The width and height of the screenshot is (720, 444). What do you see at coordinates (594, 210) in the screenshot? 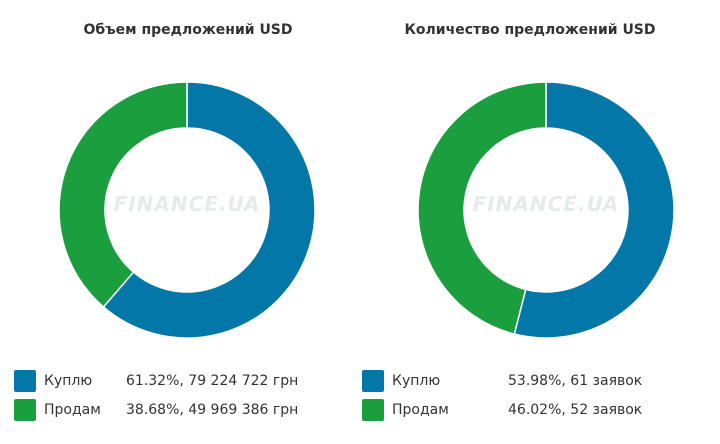
I see `donut-slice-buy` at bounding box center [594, 210].